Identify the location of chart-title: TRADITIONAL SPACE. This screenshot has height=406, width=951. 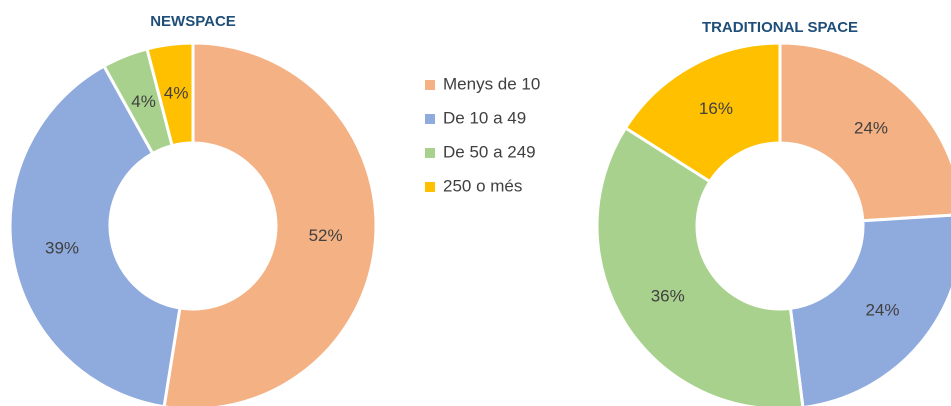
(780, 27).